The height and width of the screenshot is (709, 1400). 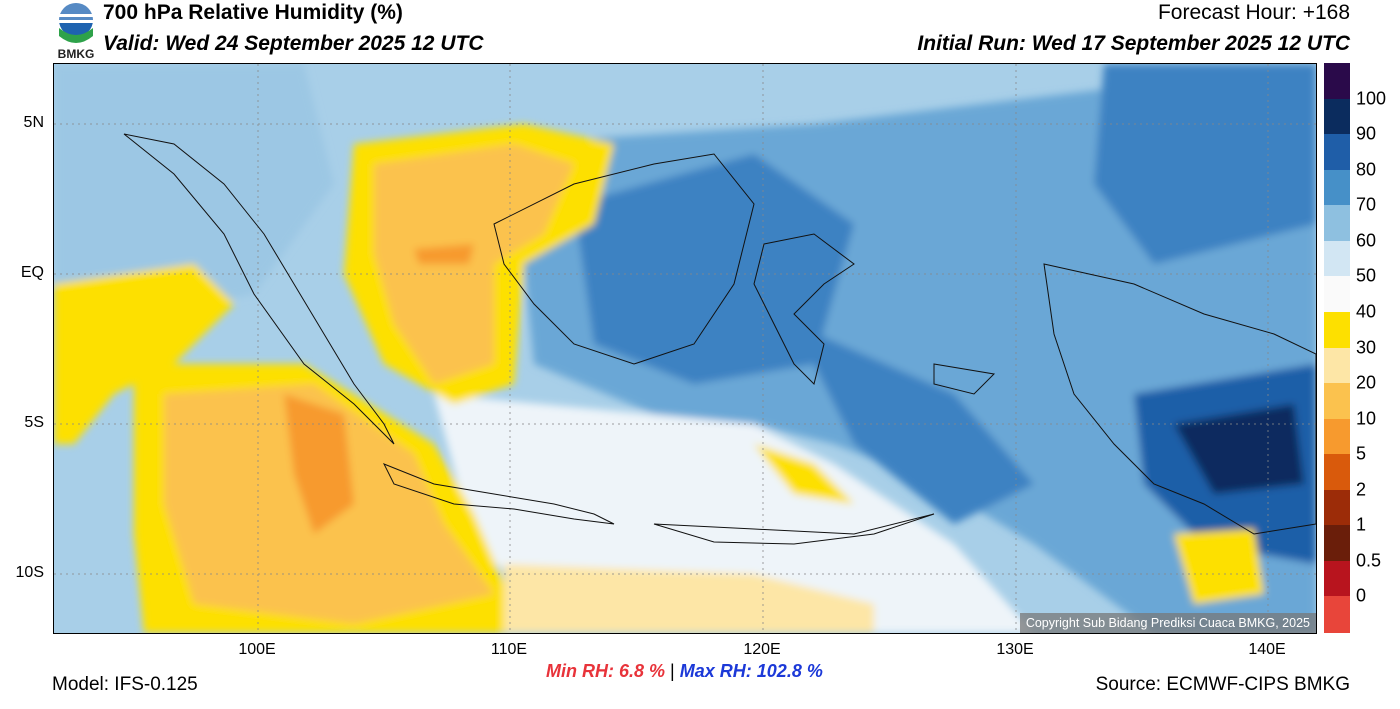 I want to click on min-rh-value: 6.8 %, so click(x=642, y=671).